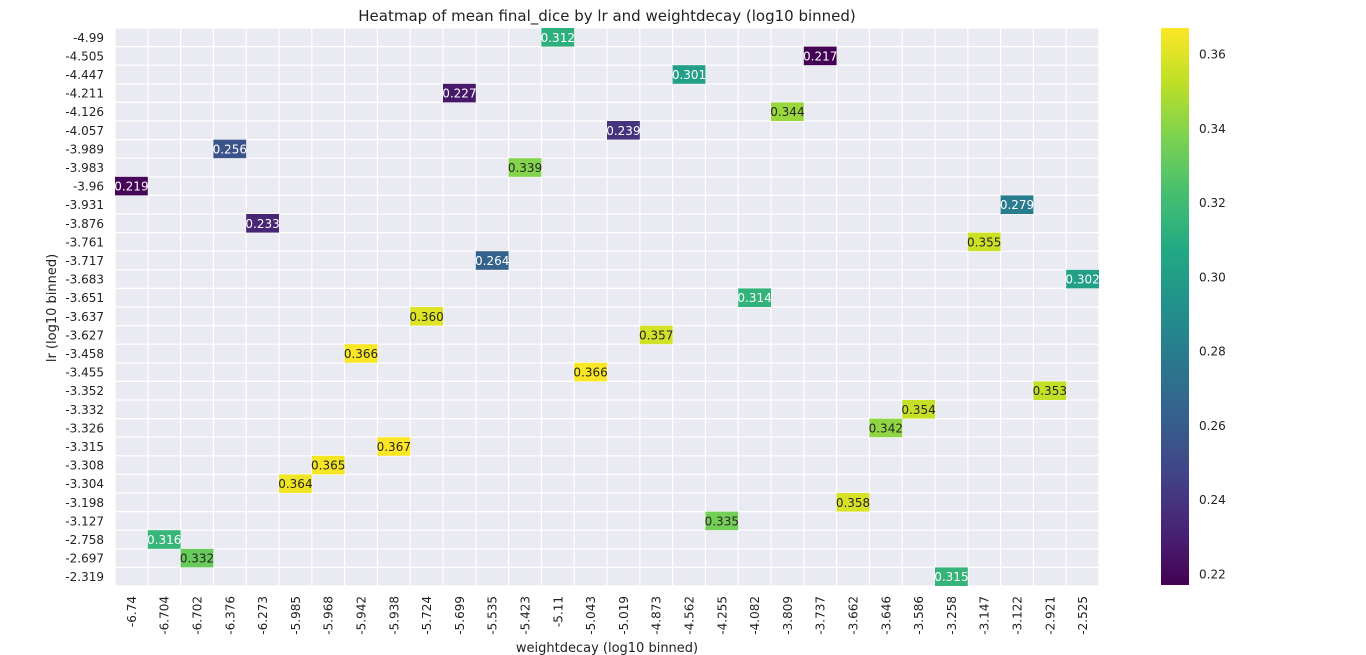 The image size is (1366, 655). I want to click on cell-value-label: 0.239, so click(623, 131).